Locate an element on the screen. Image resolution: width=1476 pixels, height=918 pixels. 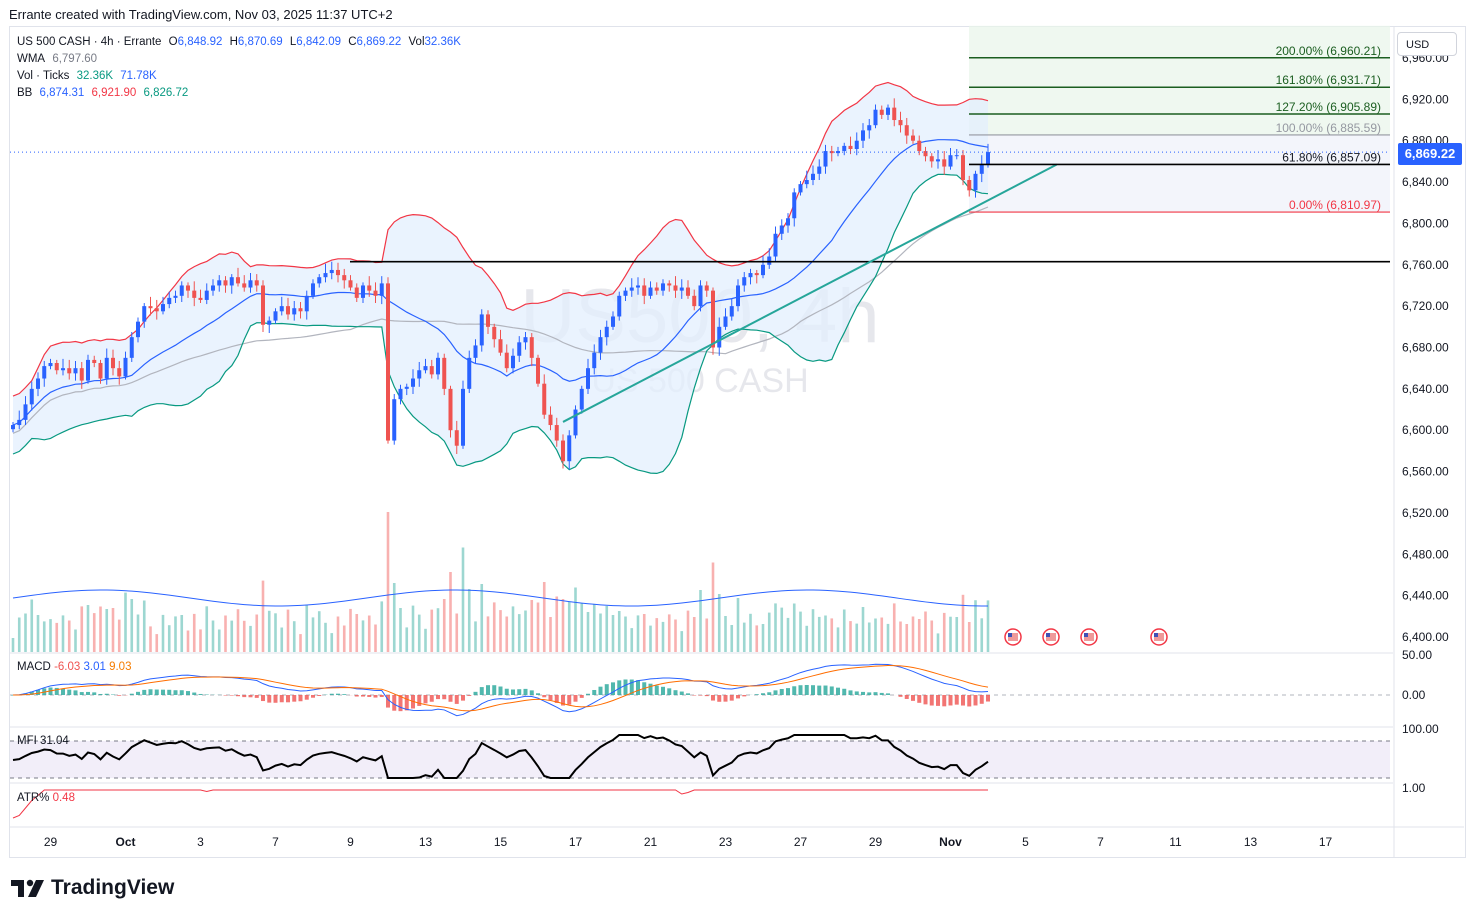
legend-wma-label: WMA is located at coordinates (31, 59).